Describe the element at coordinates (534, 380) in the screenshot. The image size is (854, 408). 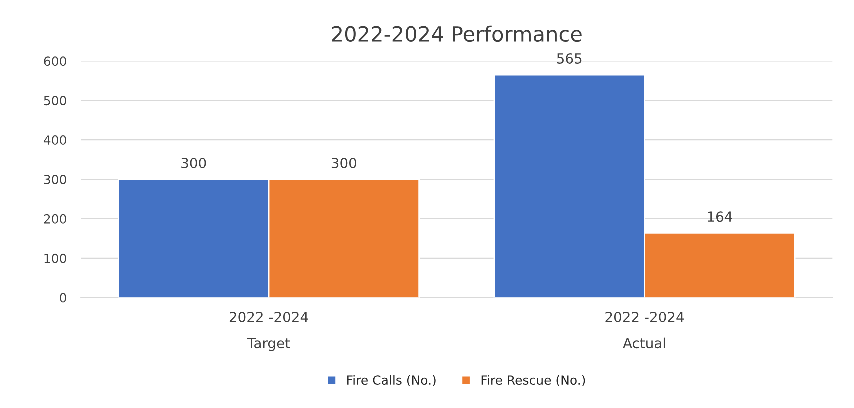
I see `legend-label: Fire Rescue (No.)` at that location.